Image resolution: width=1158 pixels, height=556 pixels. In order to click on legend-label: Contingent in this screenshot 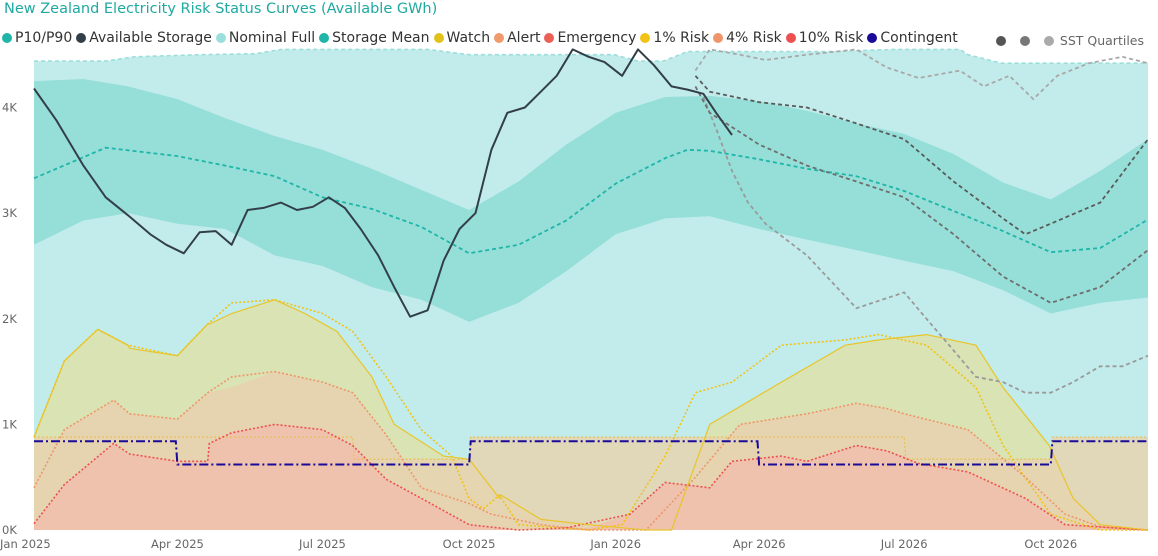, I will do `click(919, 38)`.